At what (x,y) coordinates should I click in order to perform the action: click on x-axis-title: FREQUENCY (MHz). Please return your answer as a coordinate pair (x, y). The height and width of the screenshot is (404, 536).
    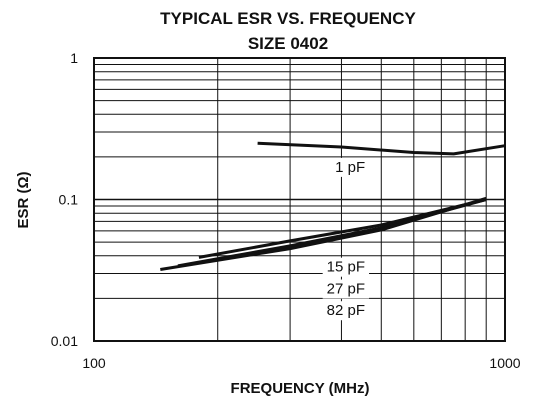
    Looking at the image, I should click on (300, 388).